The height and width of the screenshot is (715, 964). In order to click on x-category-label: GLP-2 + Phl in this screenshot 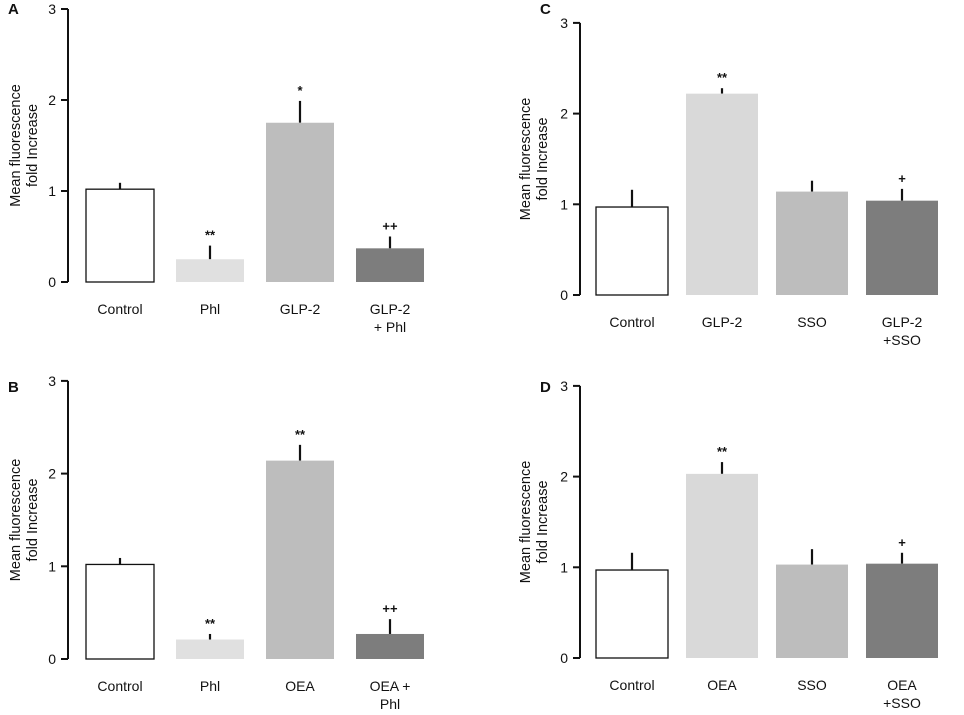, I will do `click(390, 318)`.